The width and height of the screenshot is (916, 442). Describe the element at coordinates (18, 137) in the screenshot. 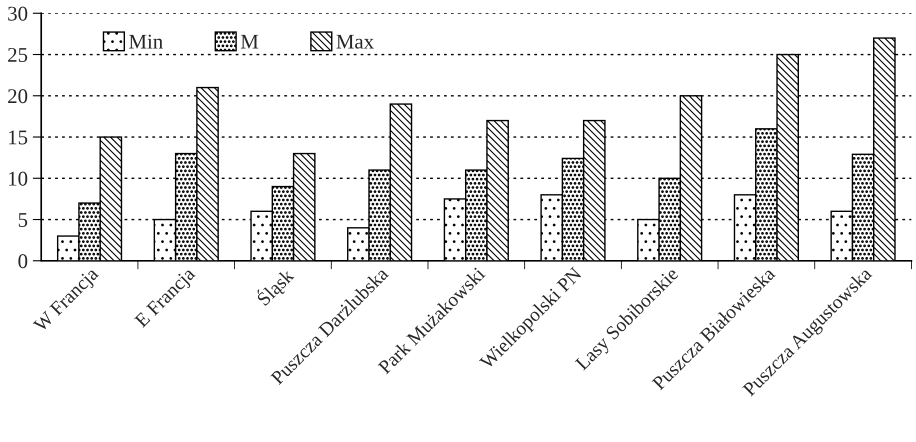

I see `y-tick-label: 15` at that location.